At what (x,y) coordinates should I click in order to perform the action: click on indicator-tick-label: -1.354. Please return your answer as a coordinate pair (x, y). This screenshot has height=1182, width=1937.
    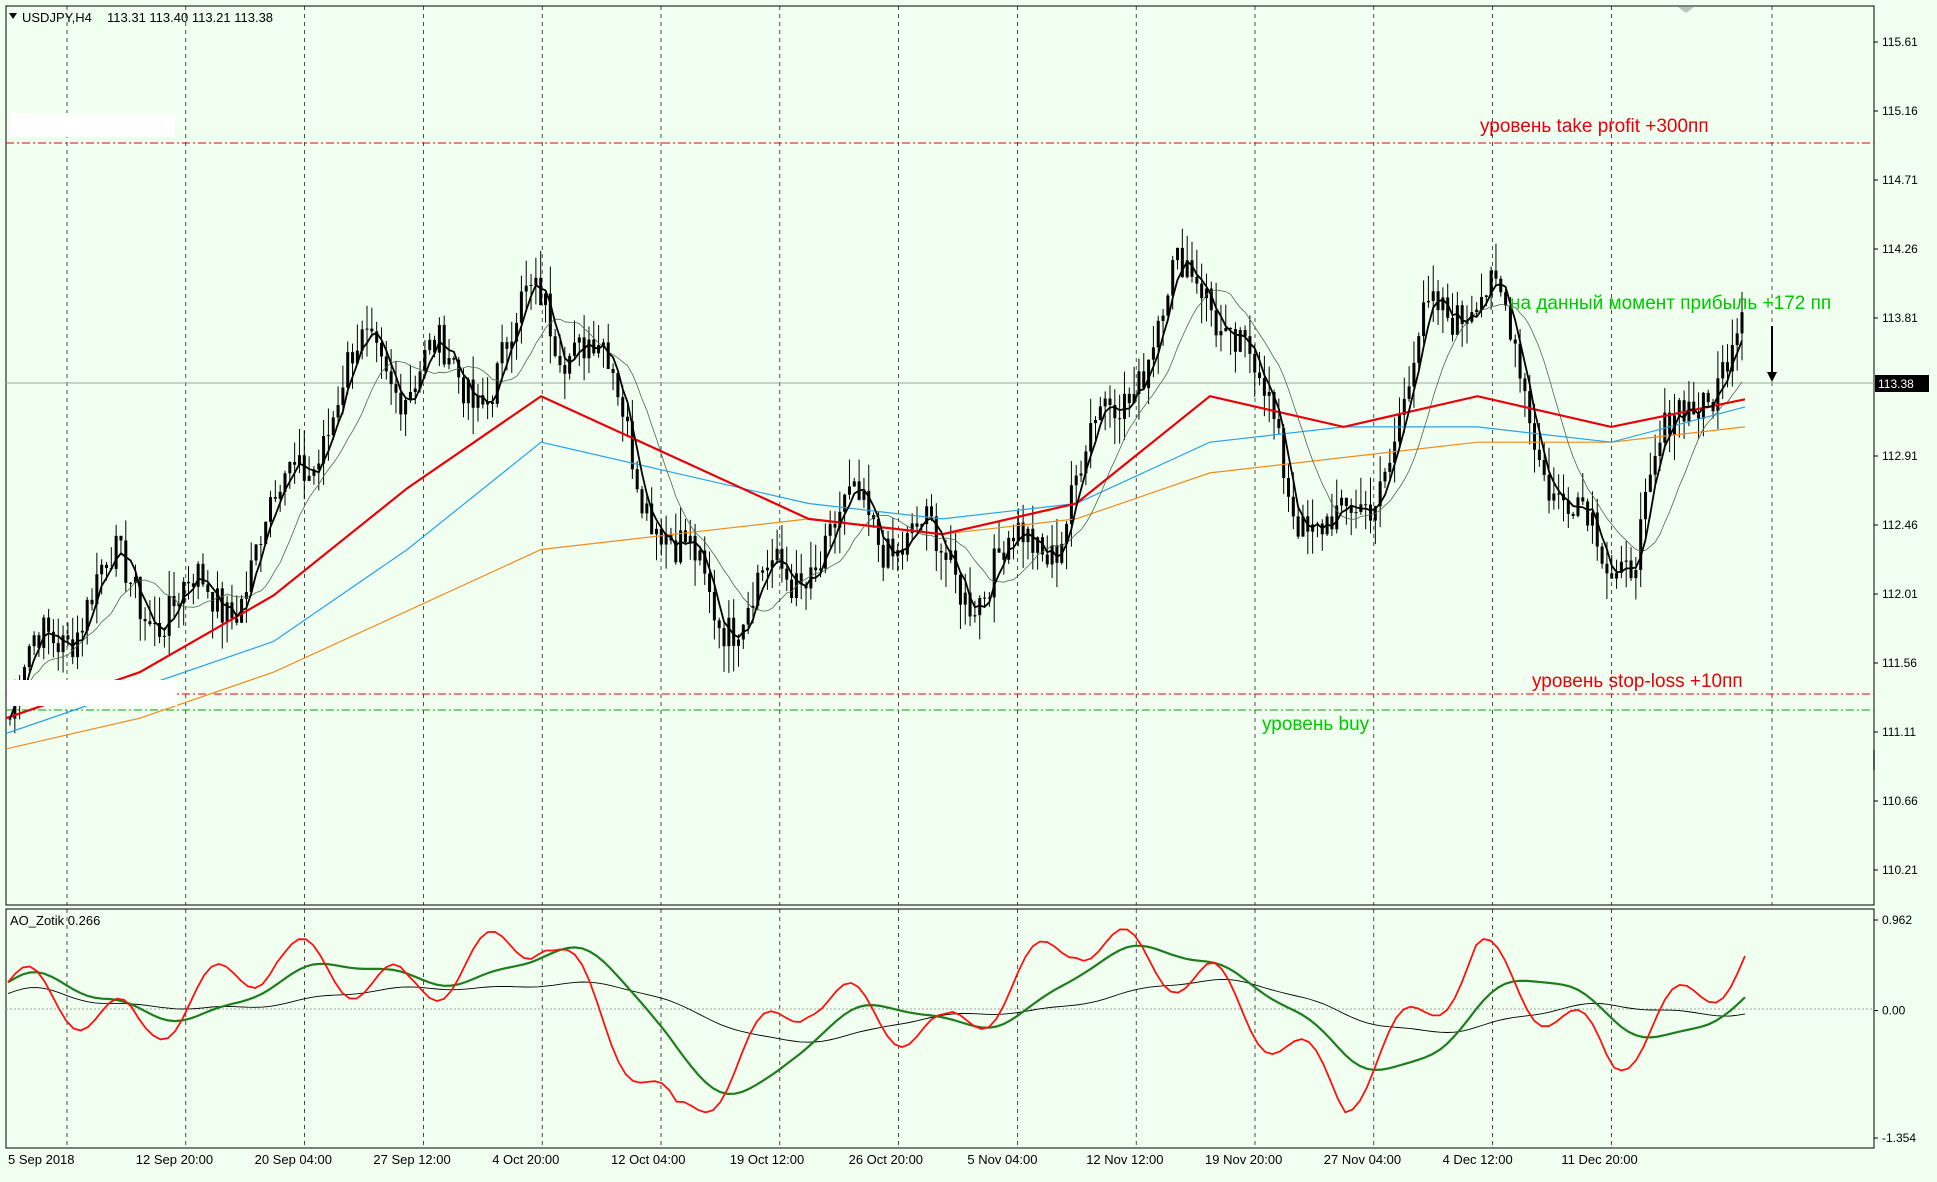
    Looking at the image, I should click on (1899, 1138).